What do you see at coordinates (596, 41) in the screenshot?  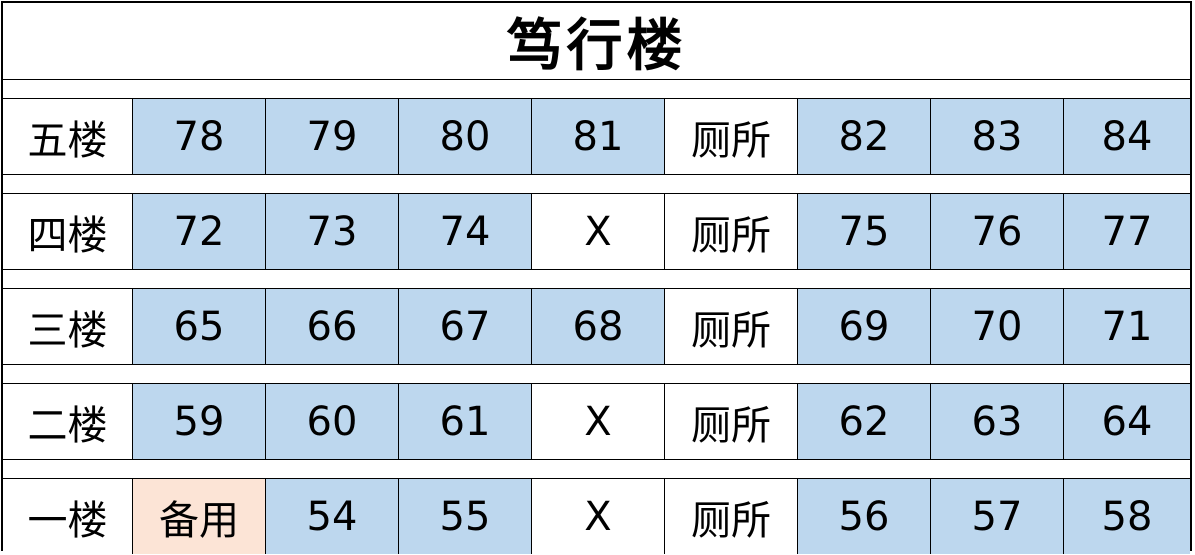 I see `table-title: 笃行楼` at bounding box center [596, 41].